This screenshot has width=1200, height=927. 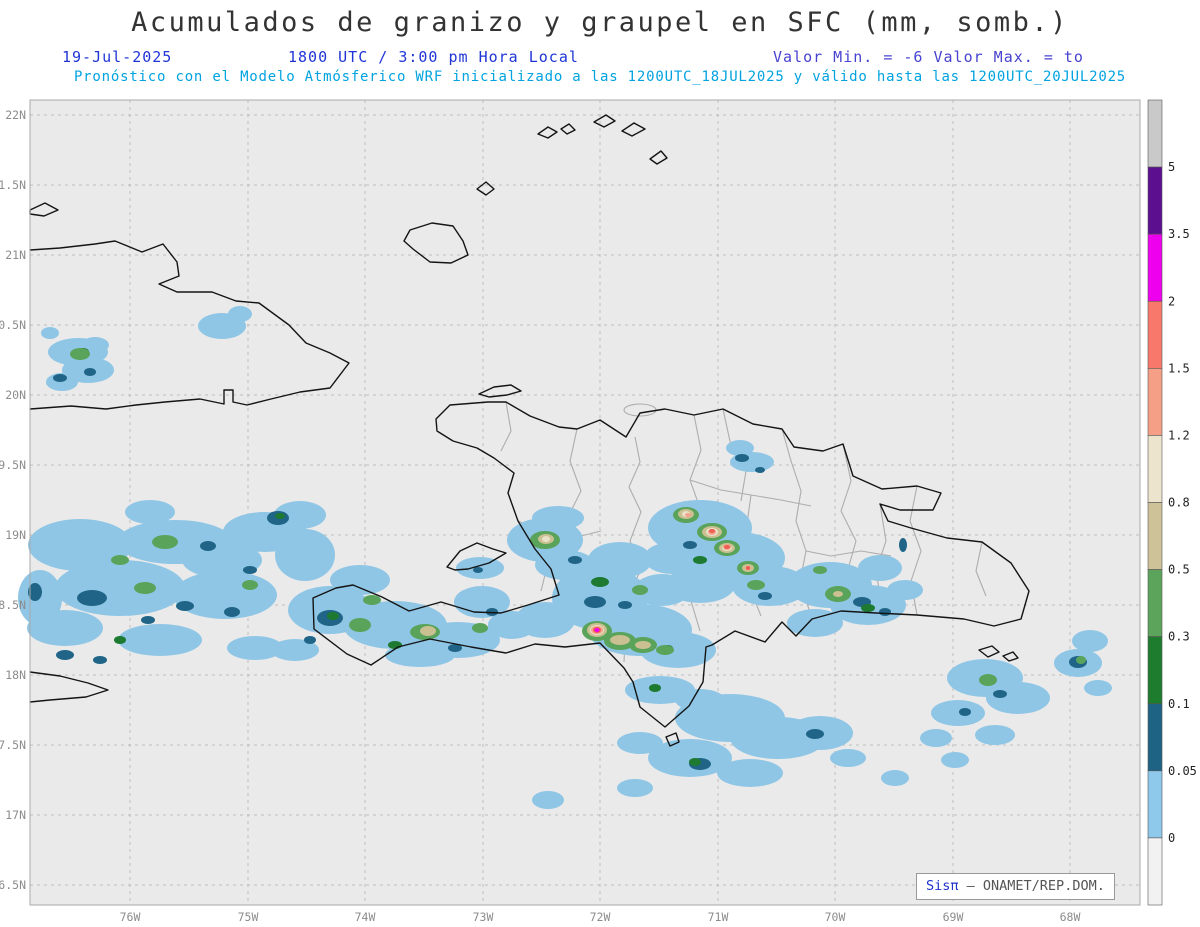 I want to click on colorbar-tick-label: 0, so click(x=1171, y=838).